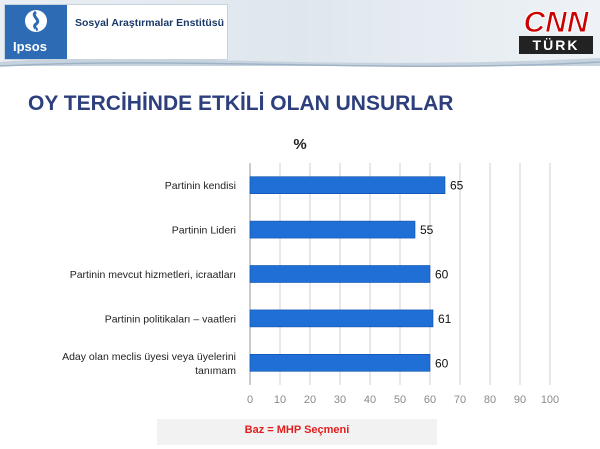 This screenshot has height=449, width=600. Describe the element at coordinates (430, 400) in the screenshot. I see `x-tick-label: 60` at that location.